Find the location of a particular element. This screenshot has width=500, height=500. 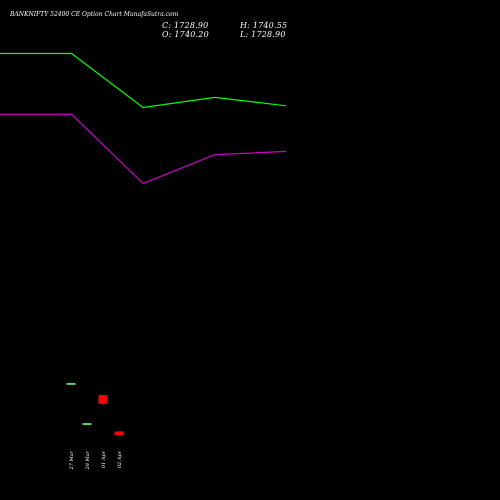

high-value: H: 1740.55 is located at coordinates (264, 25).